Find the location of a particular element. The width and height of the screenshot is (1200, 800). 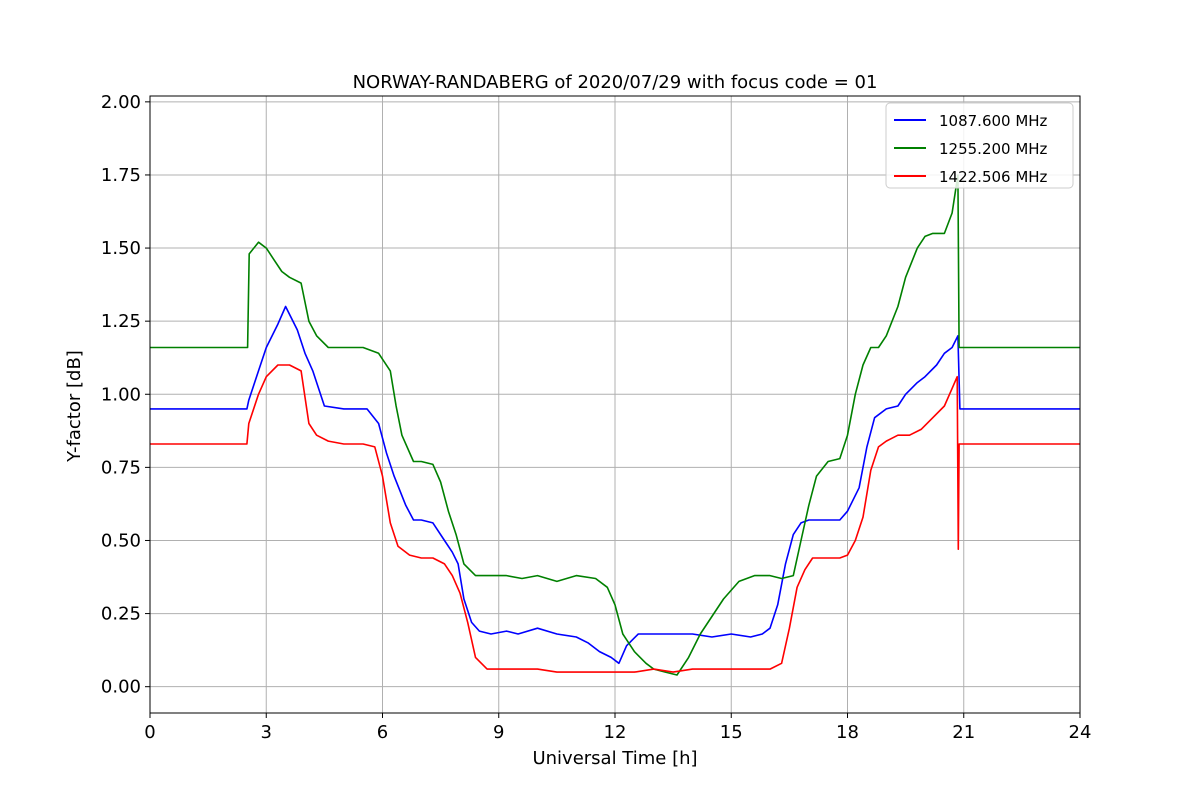

y-tick-label: 0.50 is located at coordinates (121, 540).